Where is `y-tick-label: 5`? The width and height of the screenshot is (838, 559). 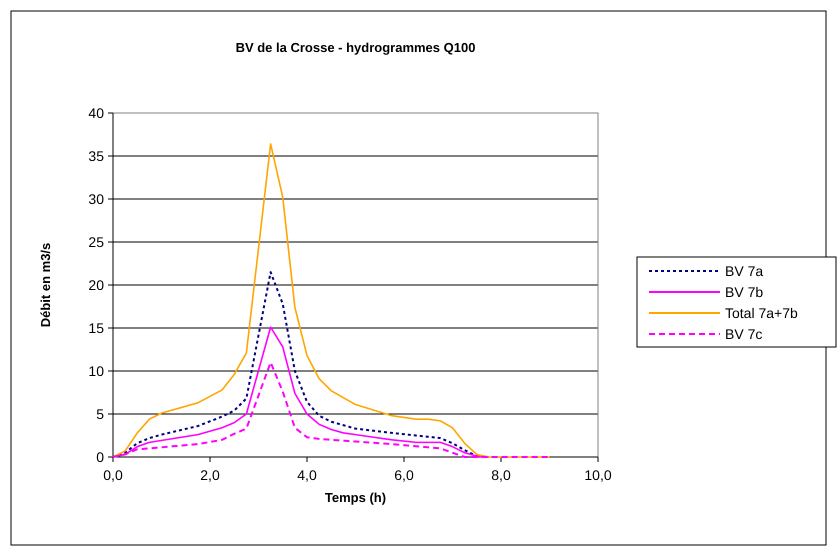
y-tick-label: 5 is located at coordinates (100, 414).